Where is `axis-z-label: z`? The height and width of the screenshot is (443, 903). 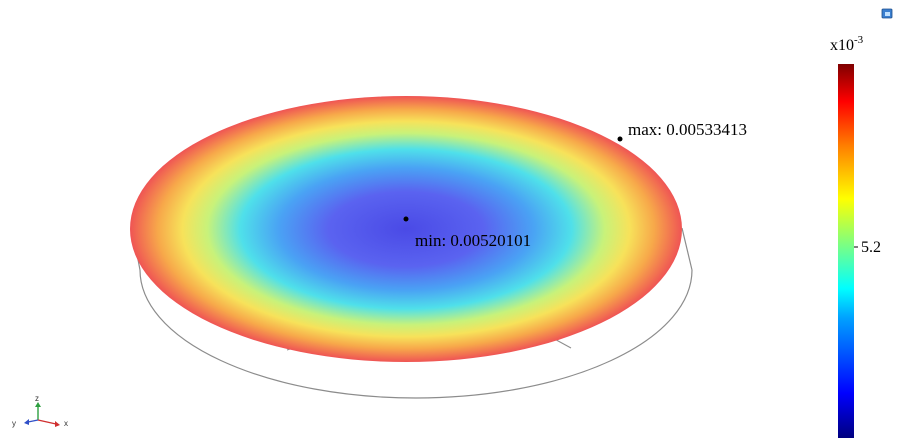
axis-z-label: z is located at coordinates (37, 398).